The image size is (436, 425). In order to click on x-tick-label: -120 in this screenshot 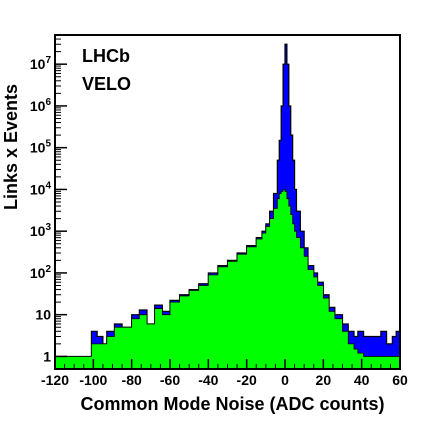, I will do `click(55, 380)`.